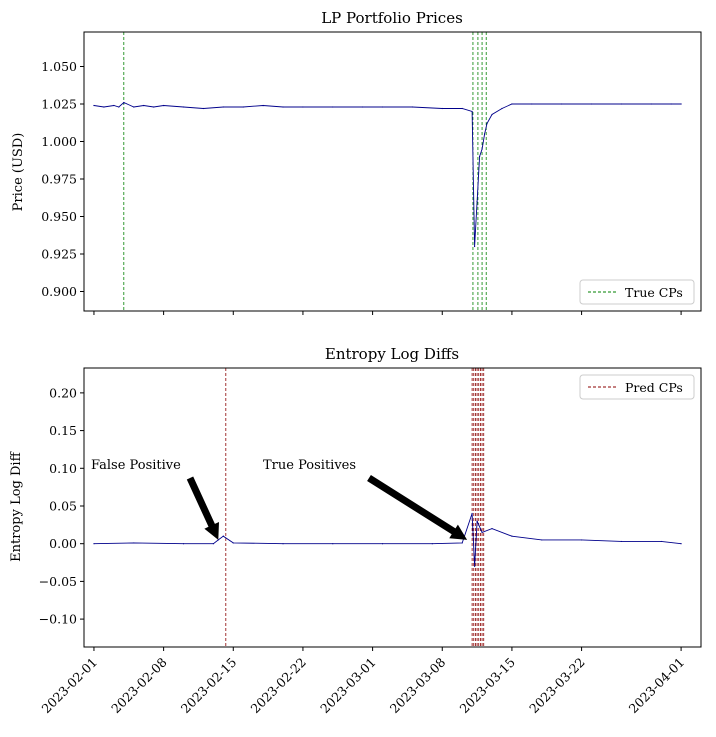  What do you see at coordinates (59, 216) in the screenshot?
I see `y-tick-label: 0.950` at bounding box center [59, 216].